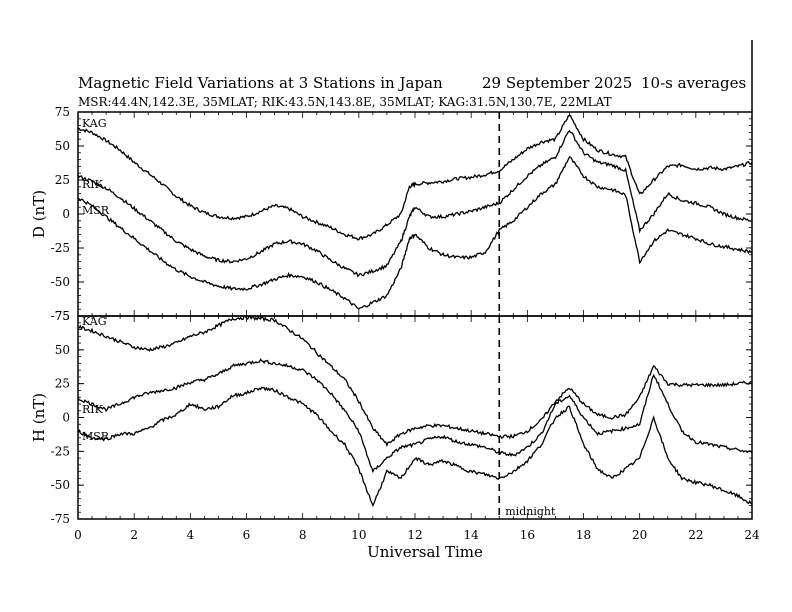 Image resolution: width=792 pixels, height=612 pixels. What do you see at coordinates (639, 535) in the screenshot?
I see `x-tick-label: 20` at bounding box center [639, 535].